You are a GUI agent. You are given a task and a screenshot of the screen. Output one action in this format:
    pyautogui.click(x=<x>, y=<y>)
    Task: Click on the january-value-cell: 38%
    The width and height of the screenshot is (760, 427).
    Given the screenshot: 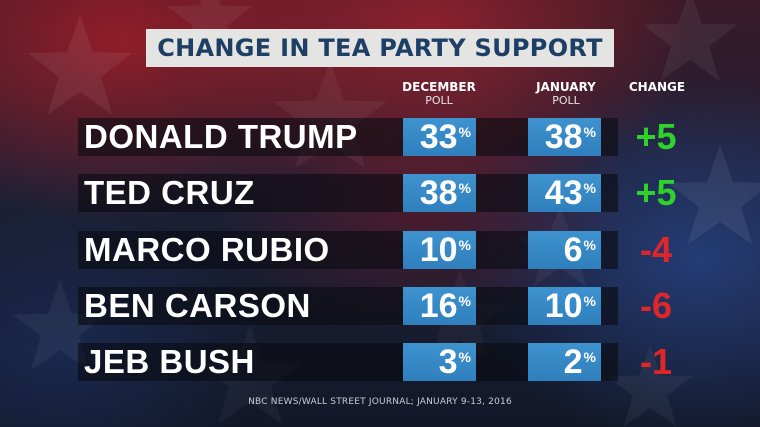 What is the action you would take?
    pyautogui.click(x=564, y=137)
    